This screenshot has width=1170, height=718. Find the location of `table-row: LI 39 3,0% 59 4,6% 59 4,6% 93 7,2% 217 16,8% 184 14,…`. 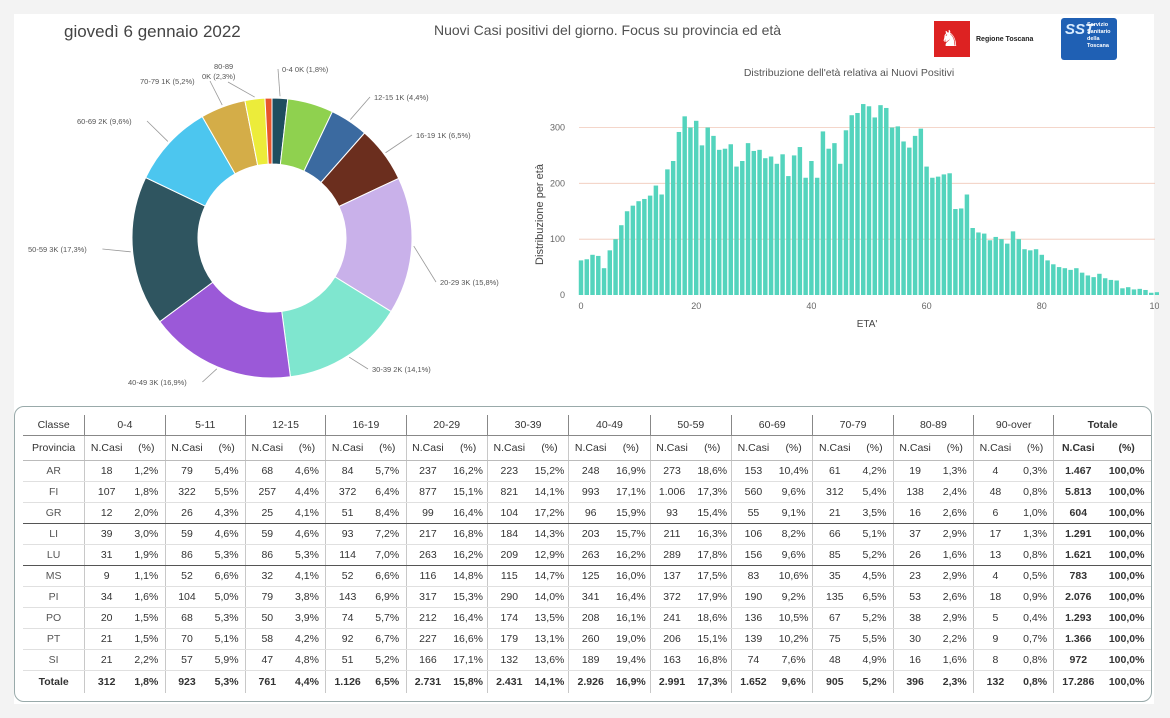

table-row: LI 39 3,0% 59 4,6% 59 4,6% 93 7,2% 217 16,8% 184 14,… is located at coordinates (587, 534).